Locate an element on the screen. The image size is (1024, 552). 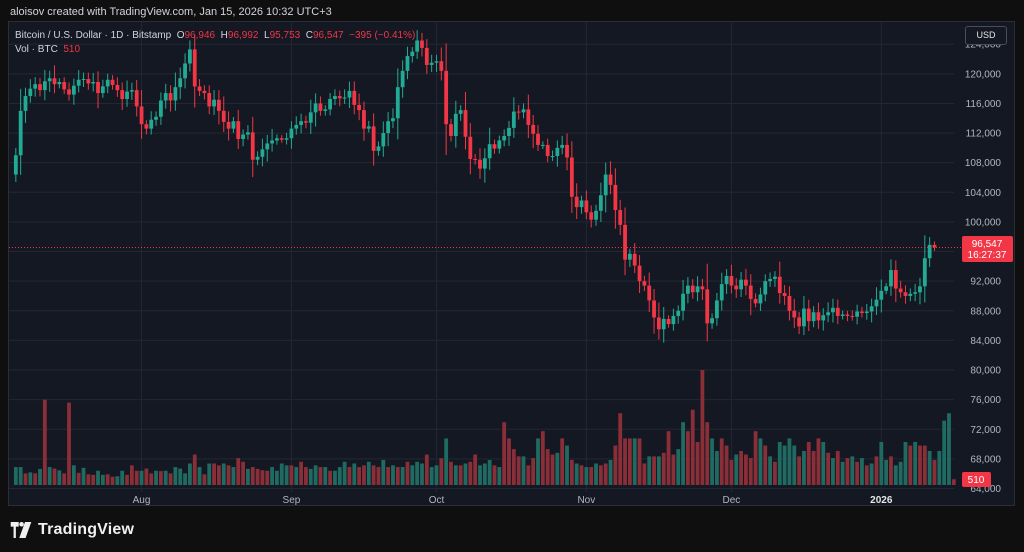
legend-close-label: C is located at coordinates (309, 35).